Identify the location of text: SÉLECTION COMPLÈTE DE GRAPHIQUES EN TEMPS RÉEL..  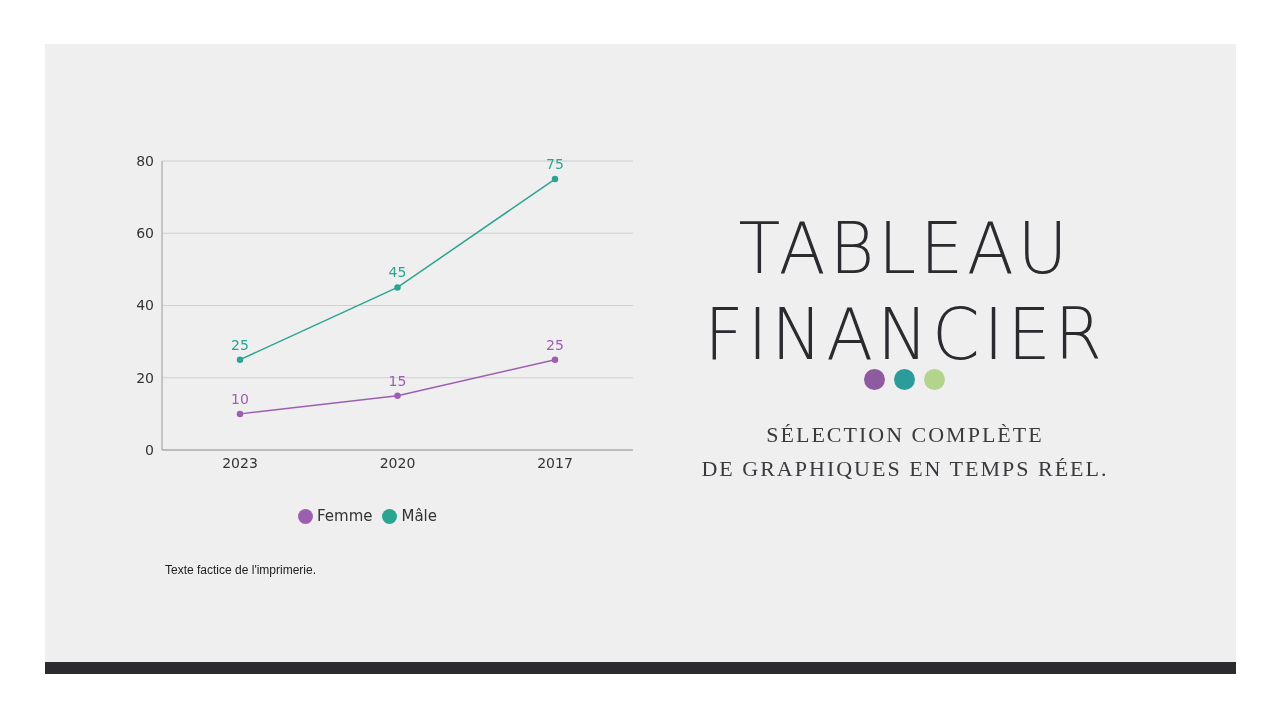
(905, 452).